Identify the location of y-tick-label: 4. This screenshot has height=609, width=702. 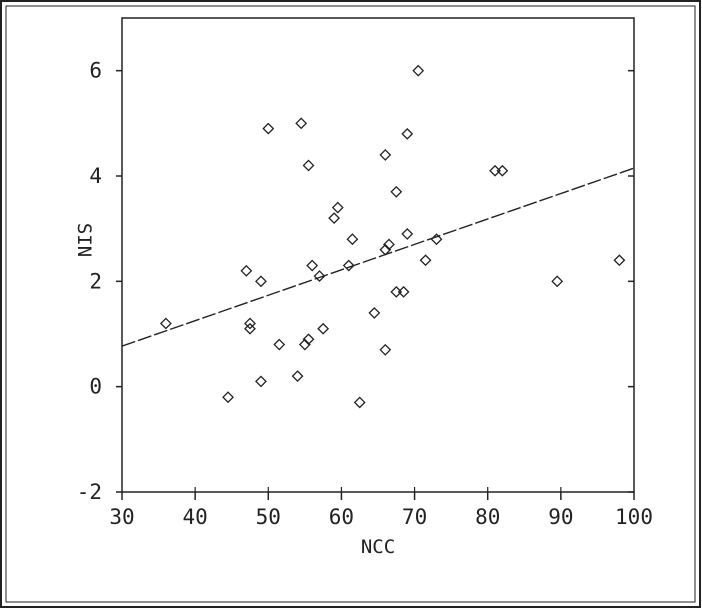
(95, 176).